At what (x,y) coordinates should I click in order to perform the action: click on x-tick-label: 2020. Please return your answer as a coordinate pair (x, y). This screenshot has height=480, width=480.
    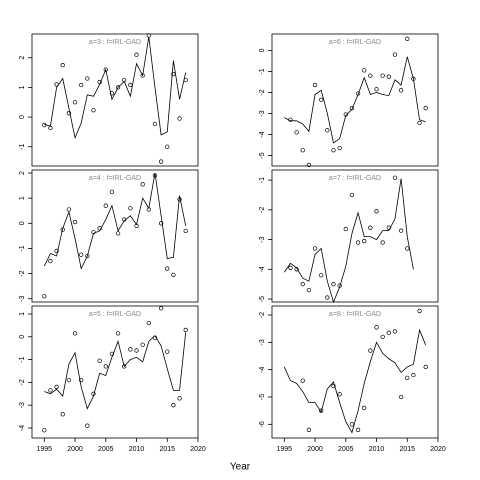
    Looking at the image, I should click on (198, 449).